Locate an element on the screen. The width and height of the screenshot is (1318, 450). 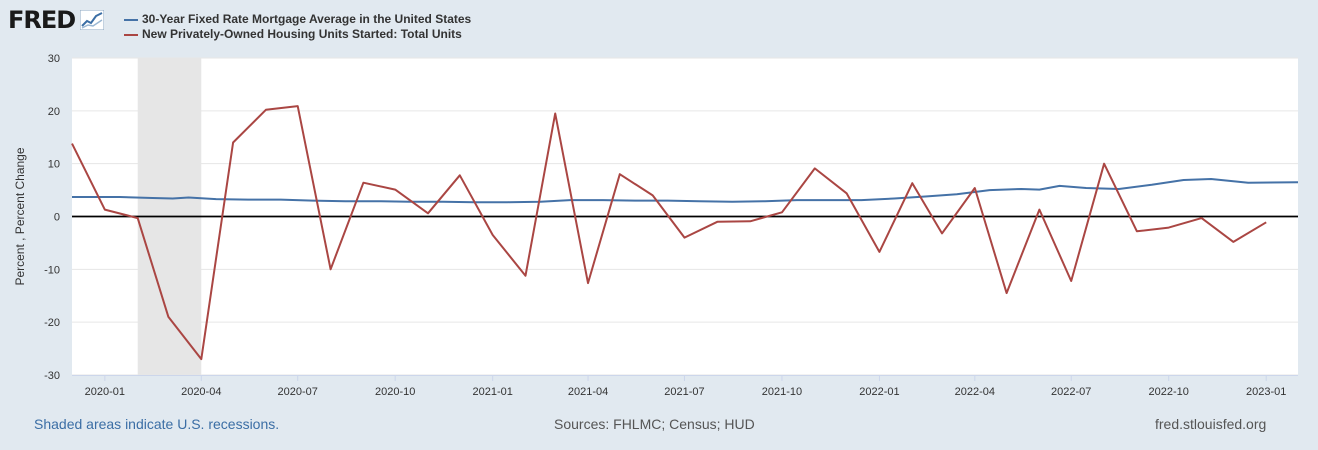
y-tick-label: -10 is located at coordinates (52, 270).